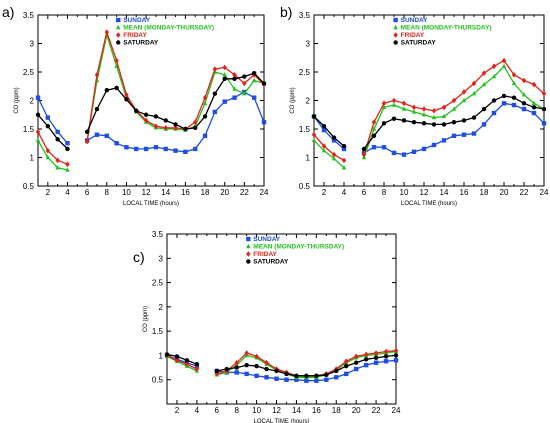  What do you see at coordinates (271, 262) in the screenshot?
I see `legend-entry: SATURDAY` at bounding box center [271, 262].